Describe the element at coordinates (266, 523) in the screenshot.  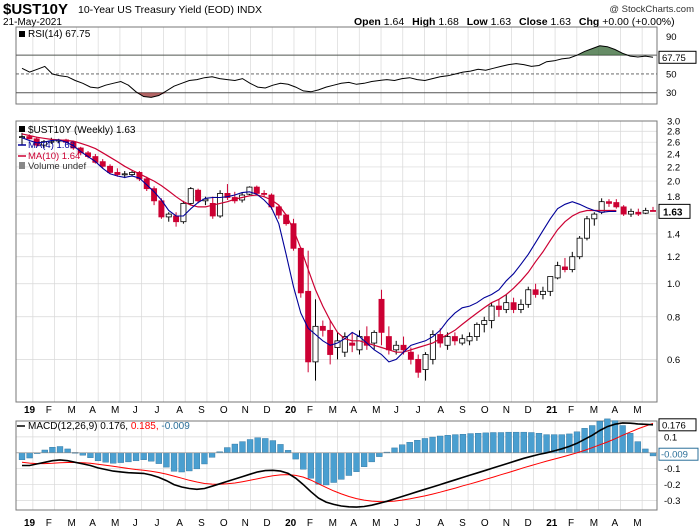
I see `macd-time-axis-label: D` at that location.